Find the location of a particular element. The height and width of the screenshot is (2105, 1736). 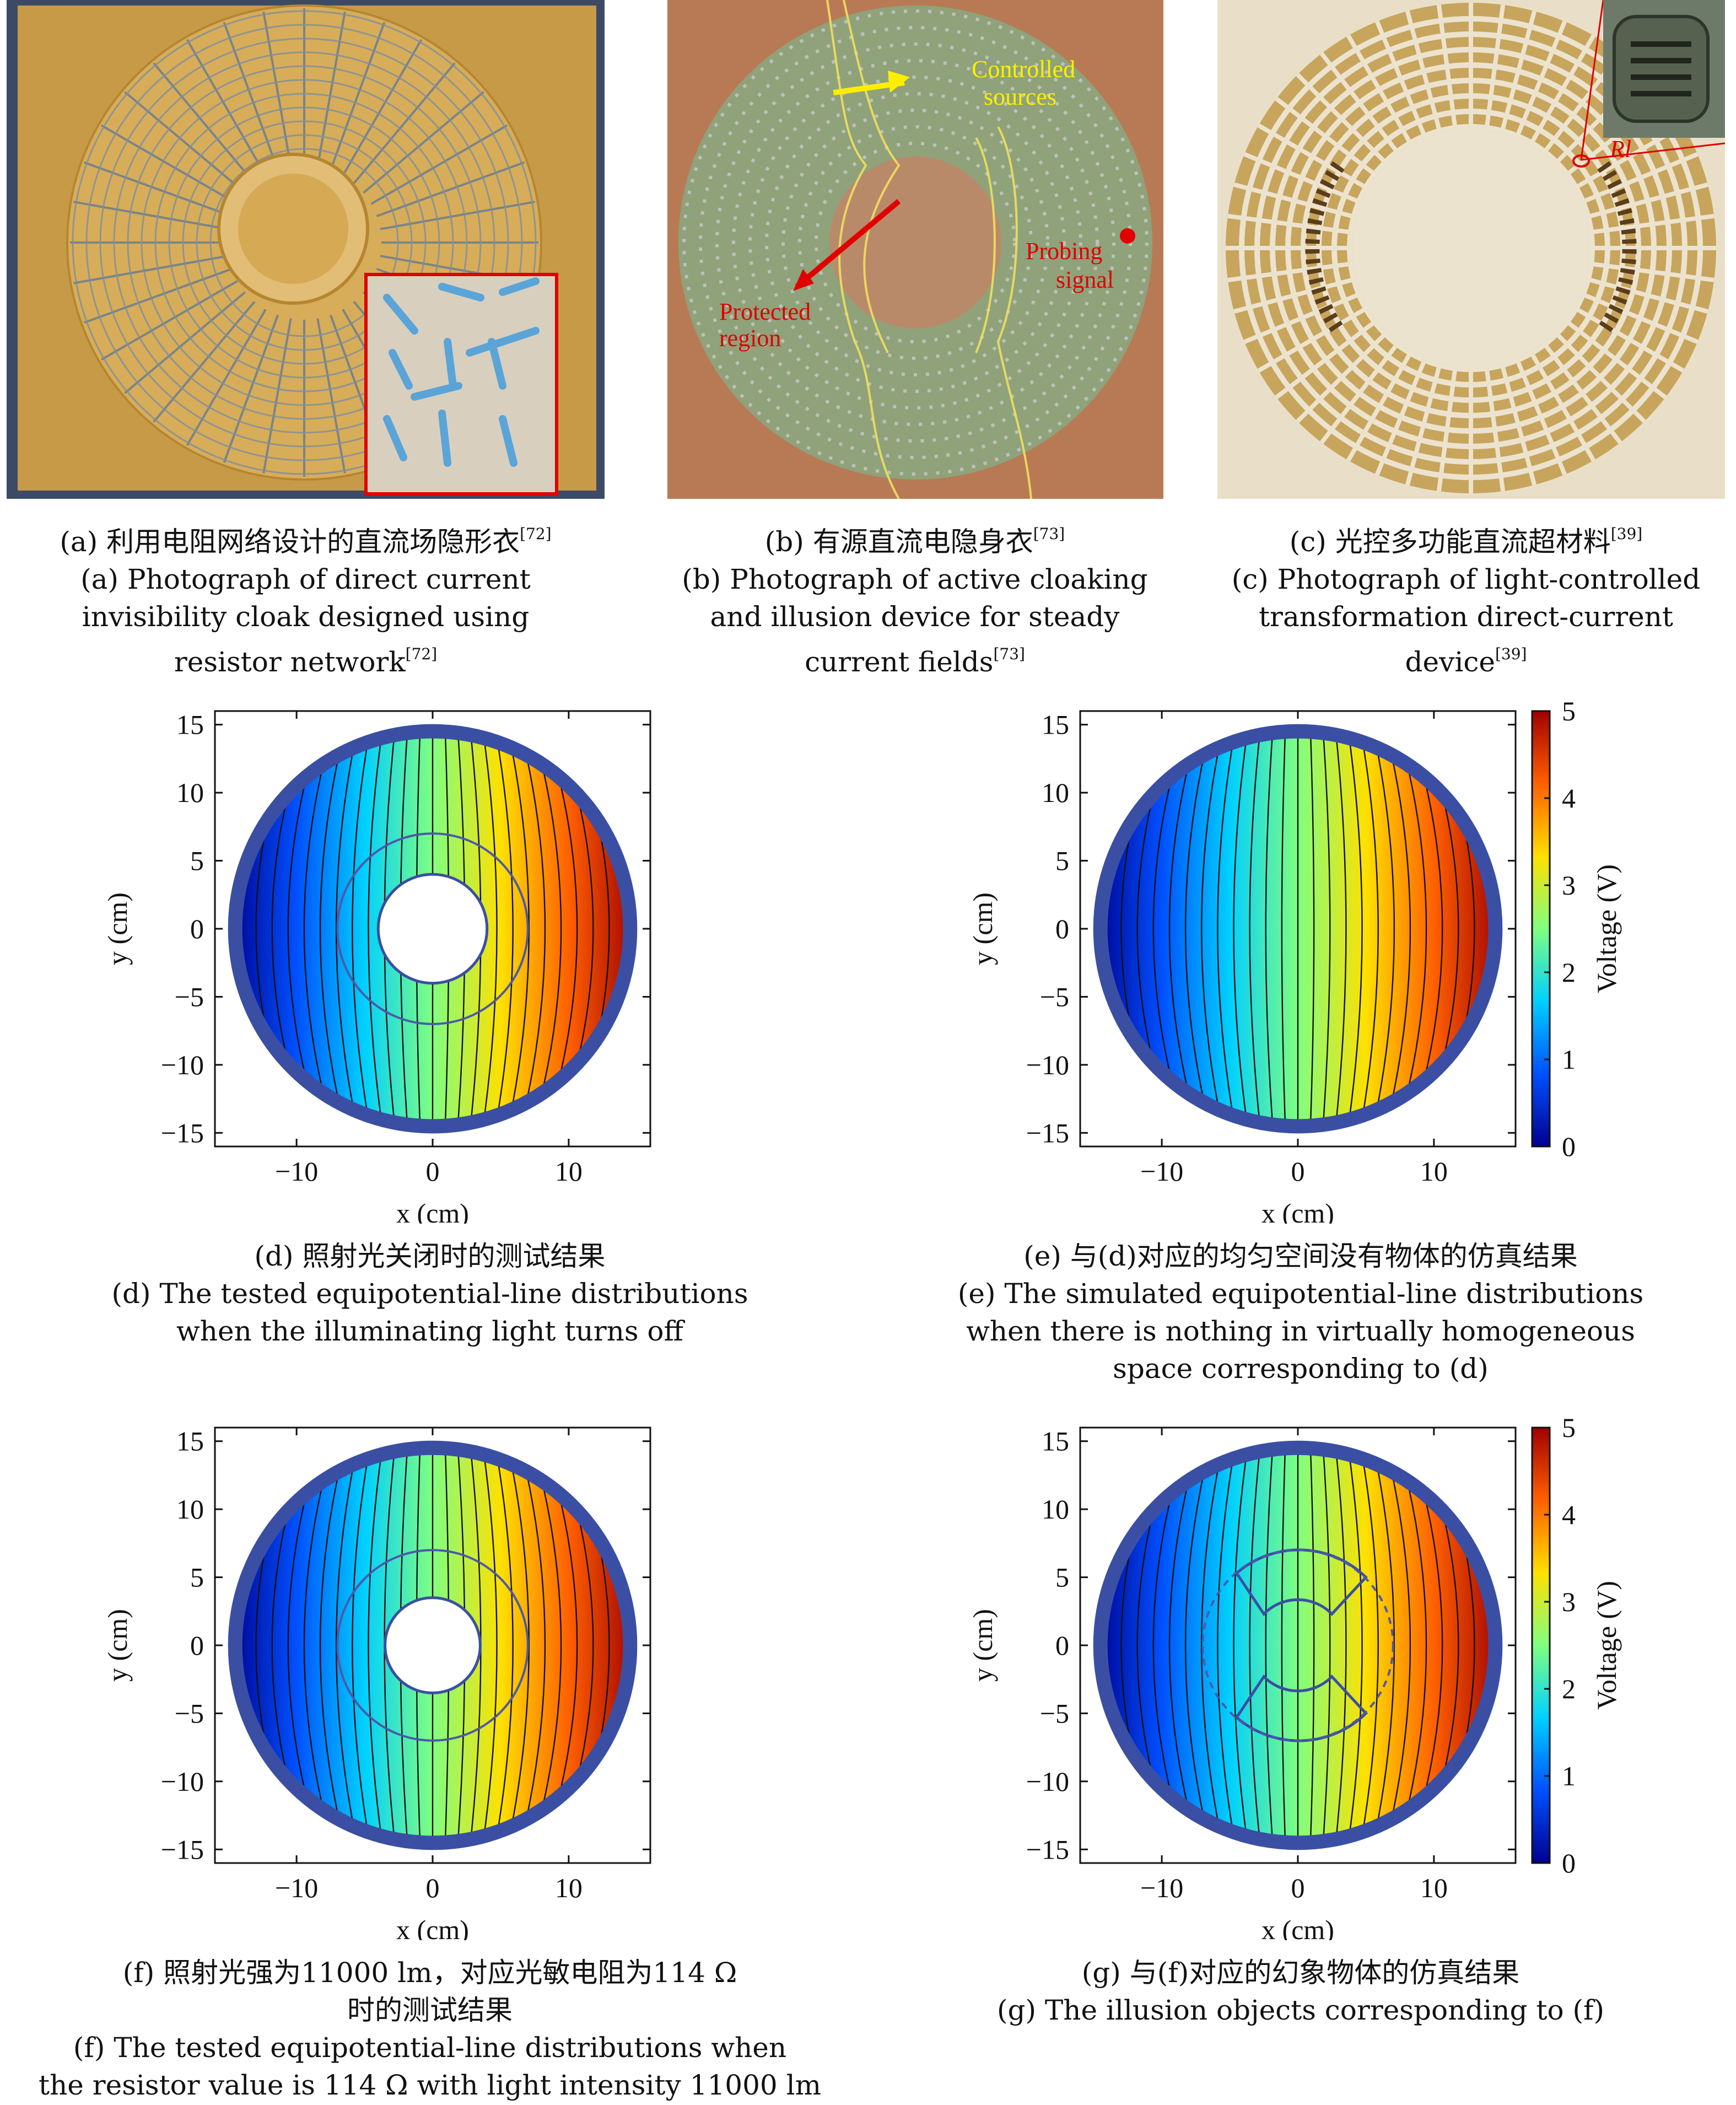

caption-b-en-ref: [73] is located at coordinates (1009, 654).